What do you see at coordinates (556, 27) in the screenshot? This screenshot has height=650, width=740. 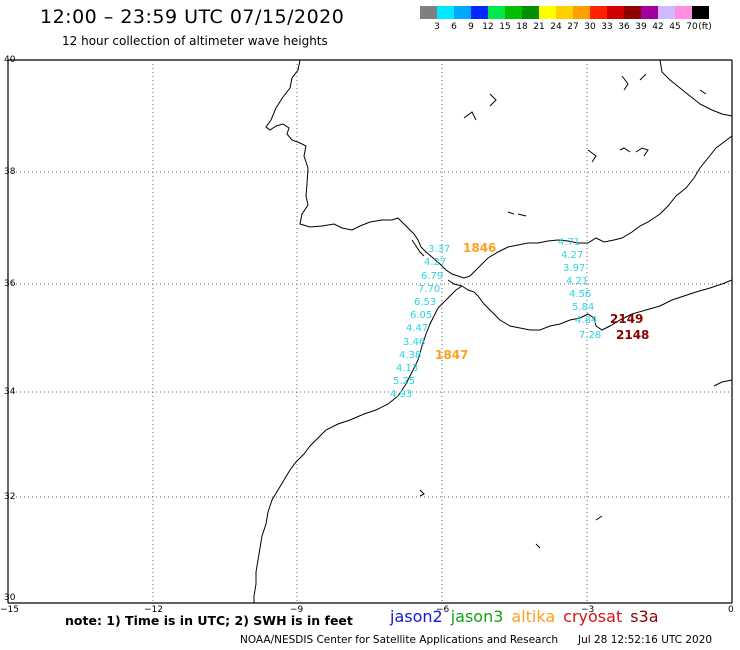 I see `legend-label: 24` at bounding box center [556, 27].